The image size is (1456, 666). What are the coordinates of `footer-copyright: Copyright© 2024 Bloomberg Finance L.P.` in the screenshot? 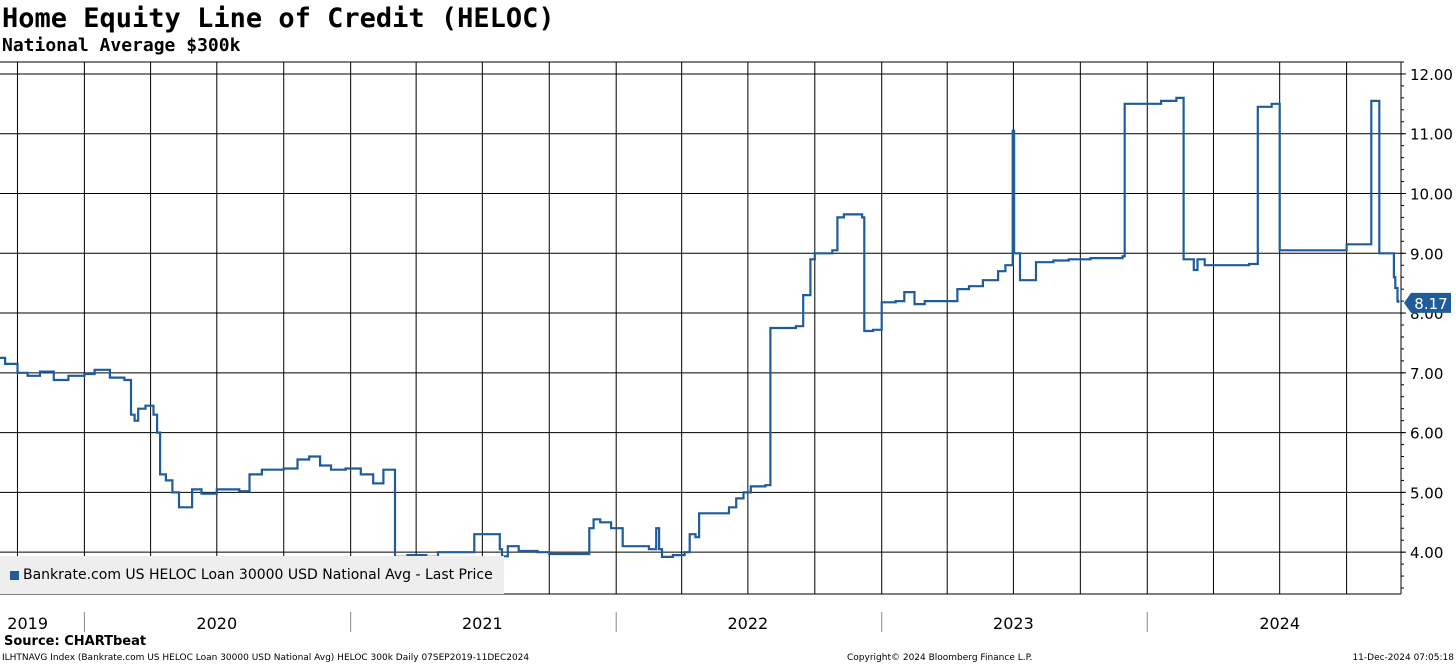 It's located at (940, 658).